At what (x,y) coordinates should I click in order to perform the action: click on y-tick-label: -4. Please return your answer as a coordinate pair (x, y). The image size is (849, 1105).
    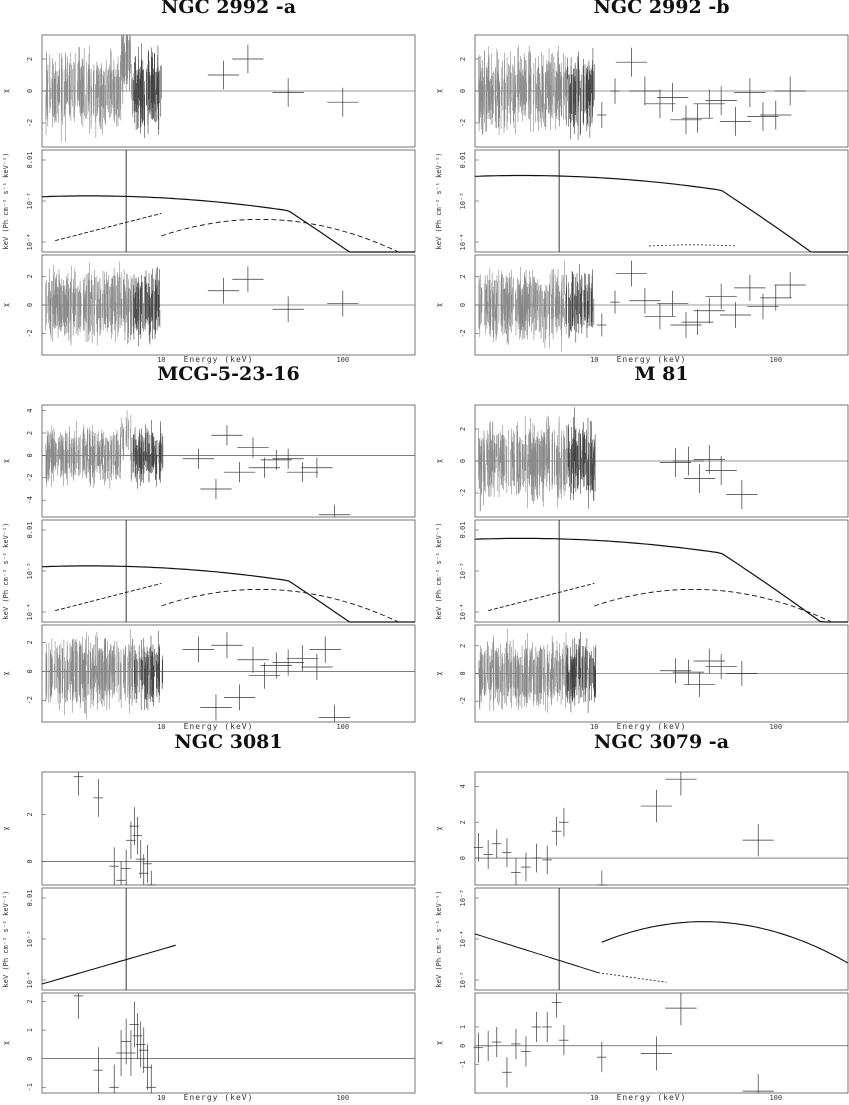
    Looking at the image, I should click on (30, 500).